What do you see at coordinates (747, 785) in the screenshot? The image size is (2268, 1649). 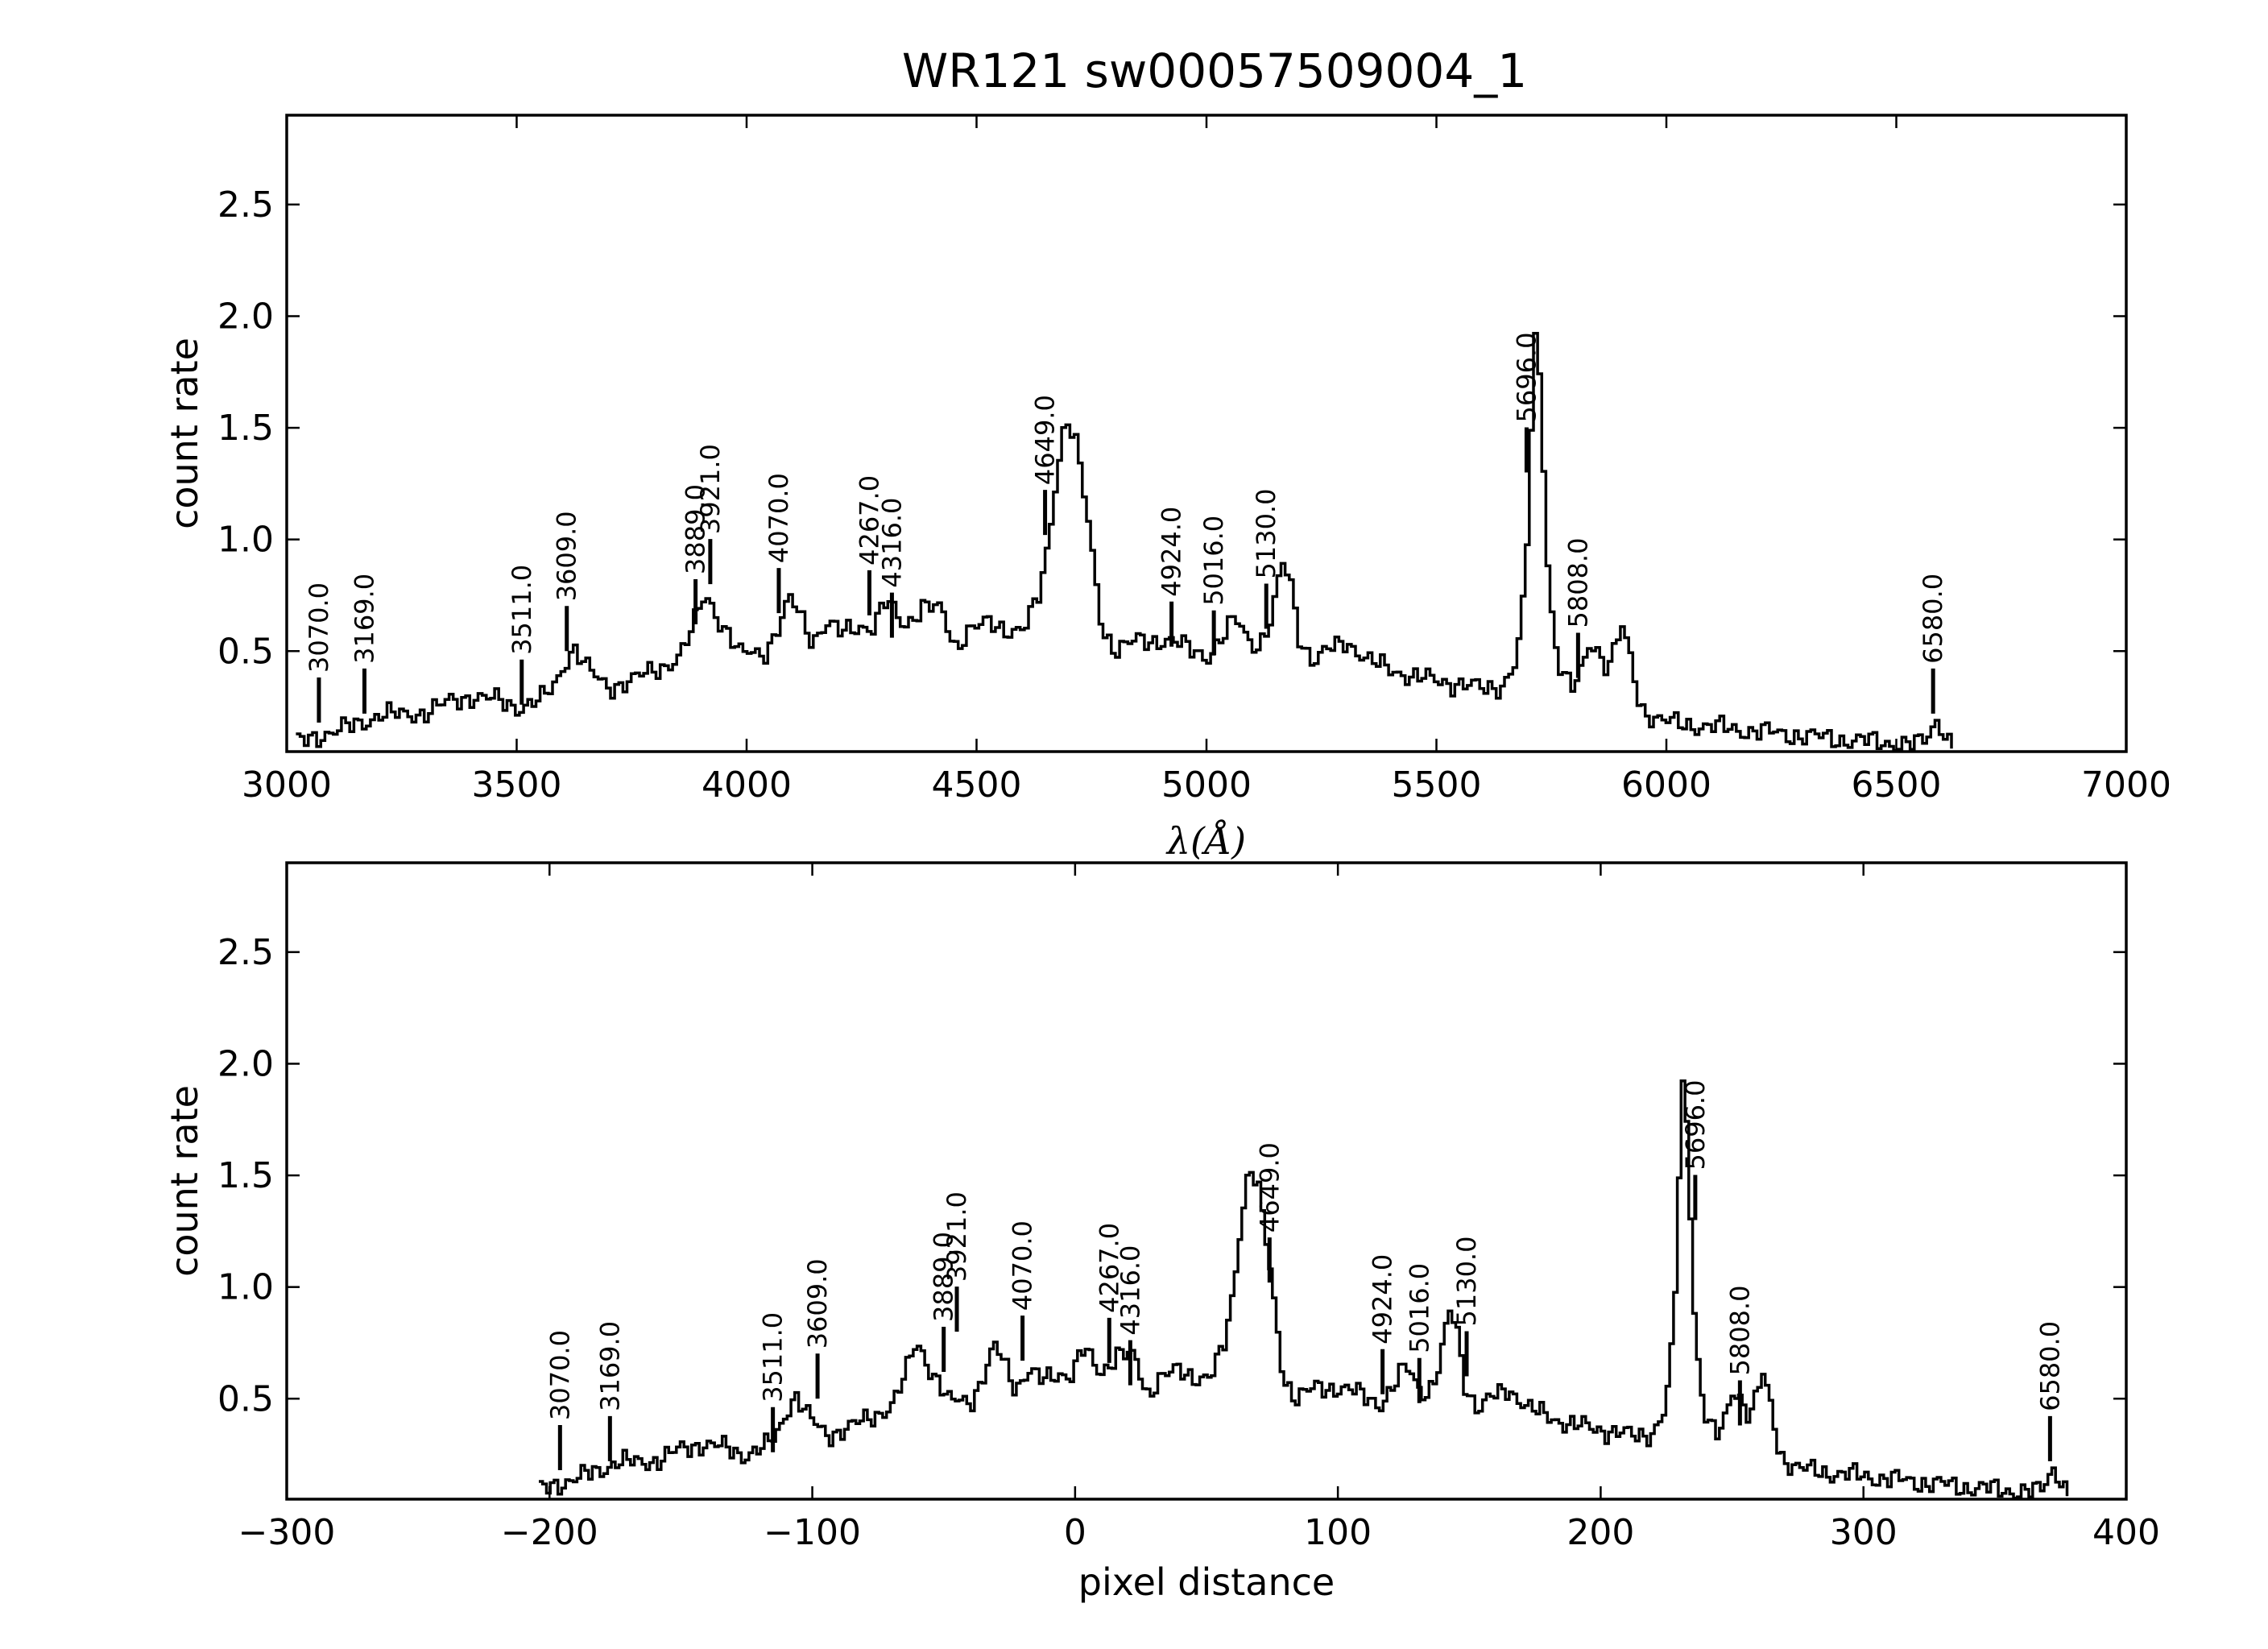 I see `x-tick-label: 4000` at bounding box center [747, 785].